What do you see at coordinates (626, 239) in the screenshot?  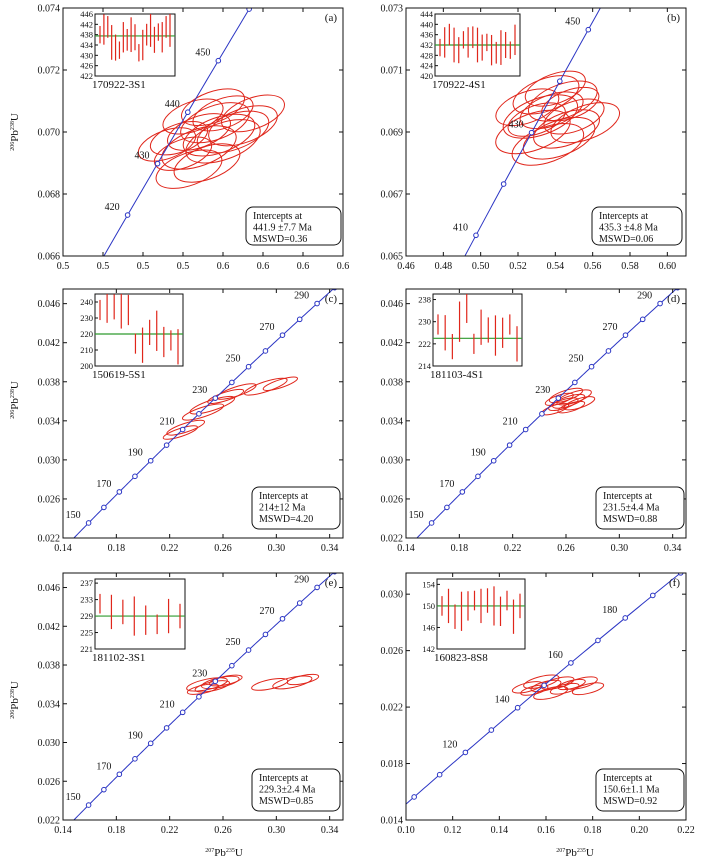 I see `intercept-line: MSWD=0.06` at bounding box center [626, 239].